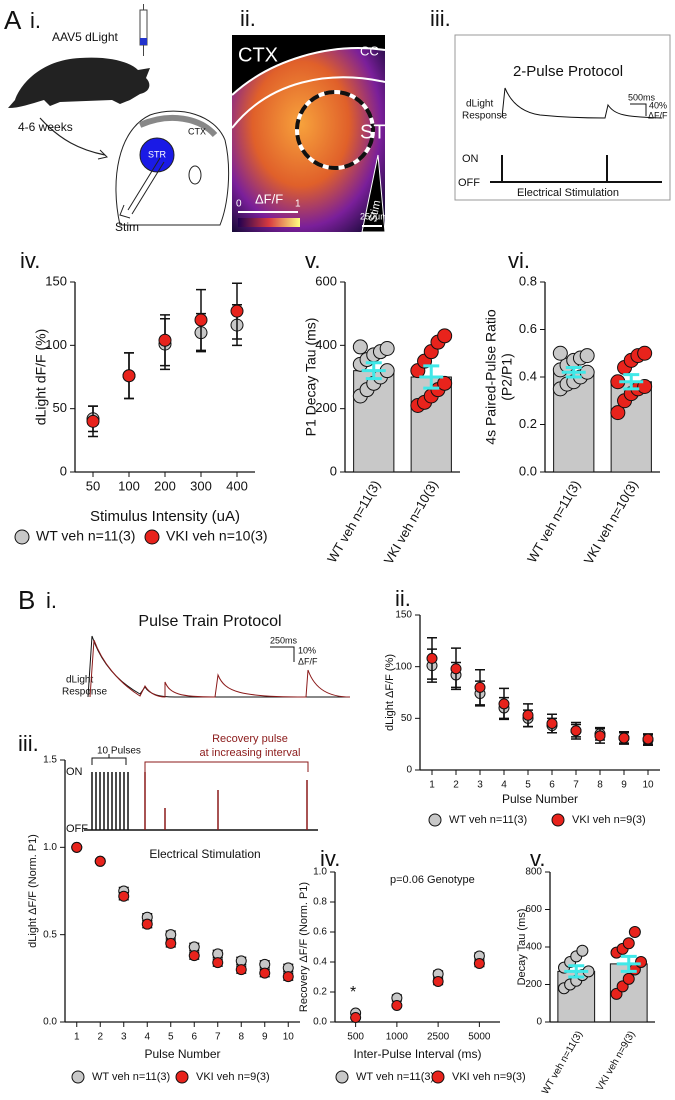  I want to click on ventricle, so click(195, 175).